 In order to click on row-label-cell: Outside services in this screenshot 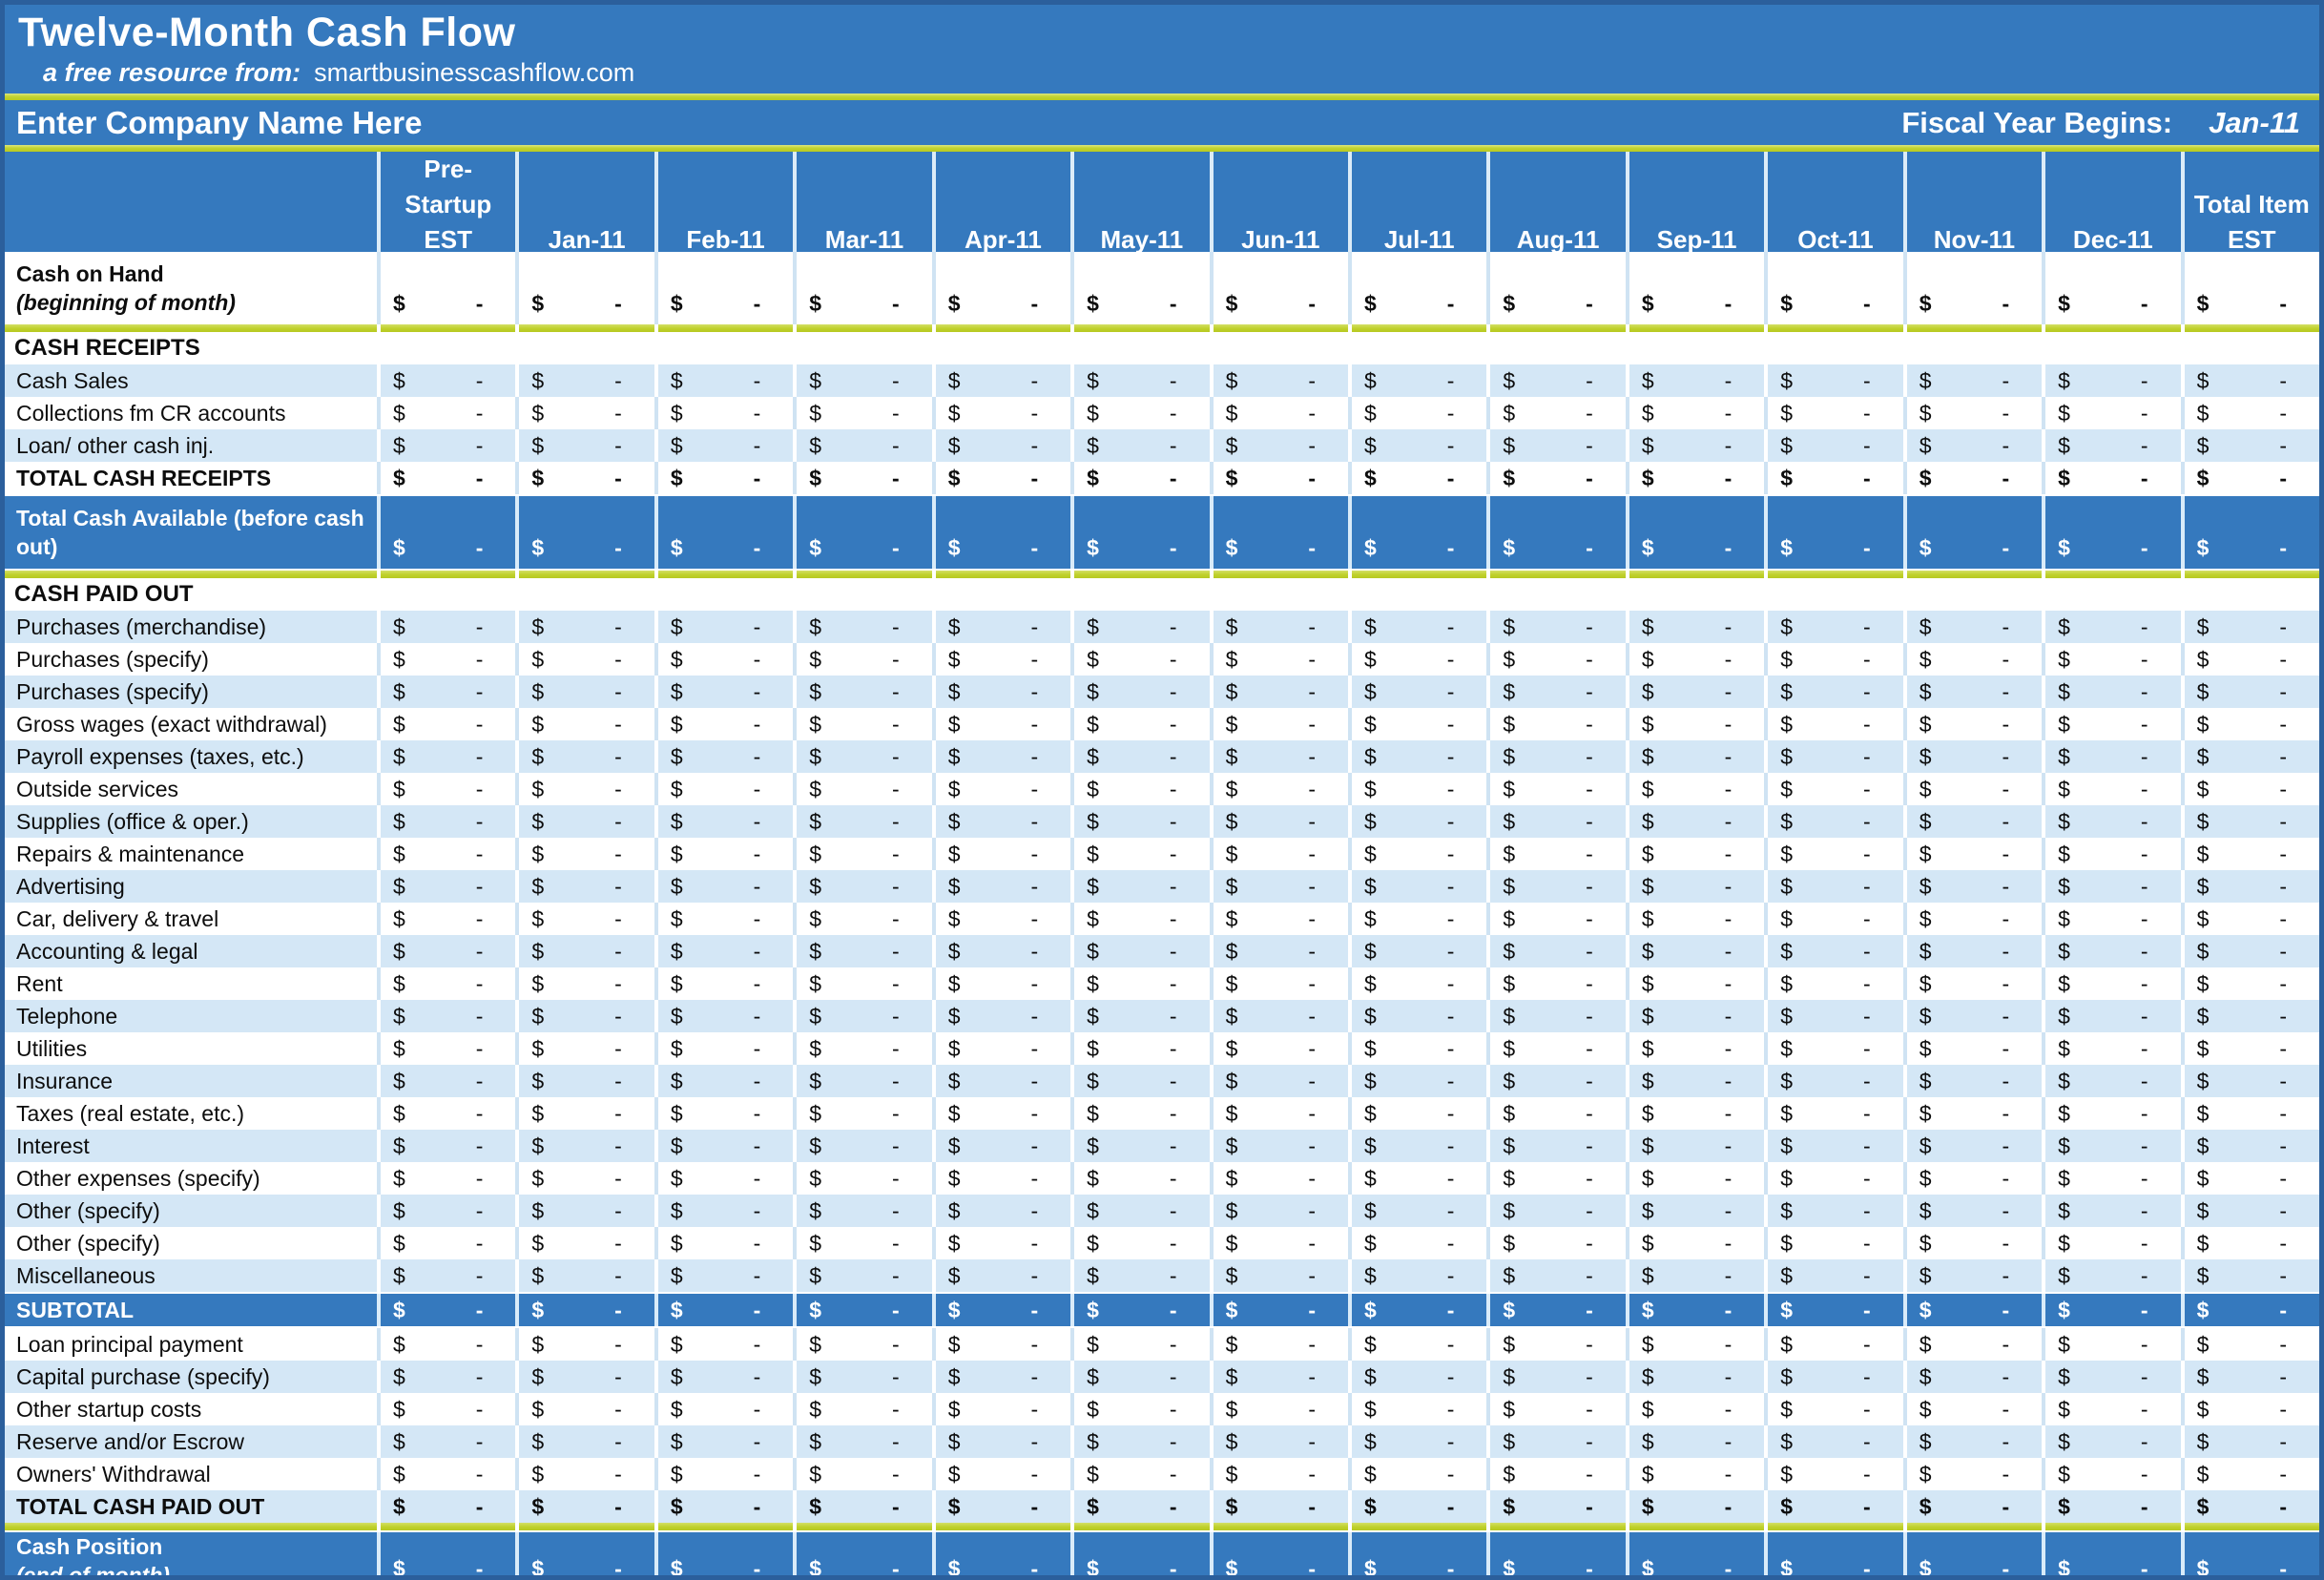, I will do `click(97, 789)`.